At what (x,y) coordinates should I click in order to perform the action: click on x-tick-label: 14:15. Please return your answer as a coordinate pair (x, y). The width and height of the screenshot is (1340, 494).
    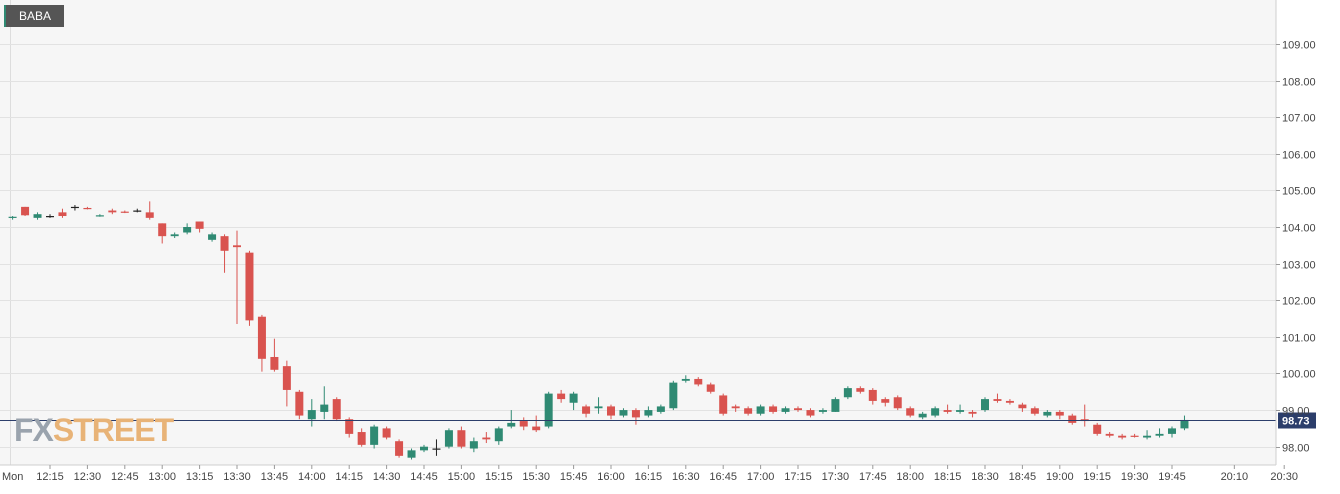
    Looking at the image, I should click on (349, 477).